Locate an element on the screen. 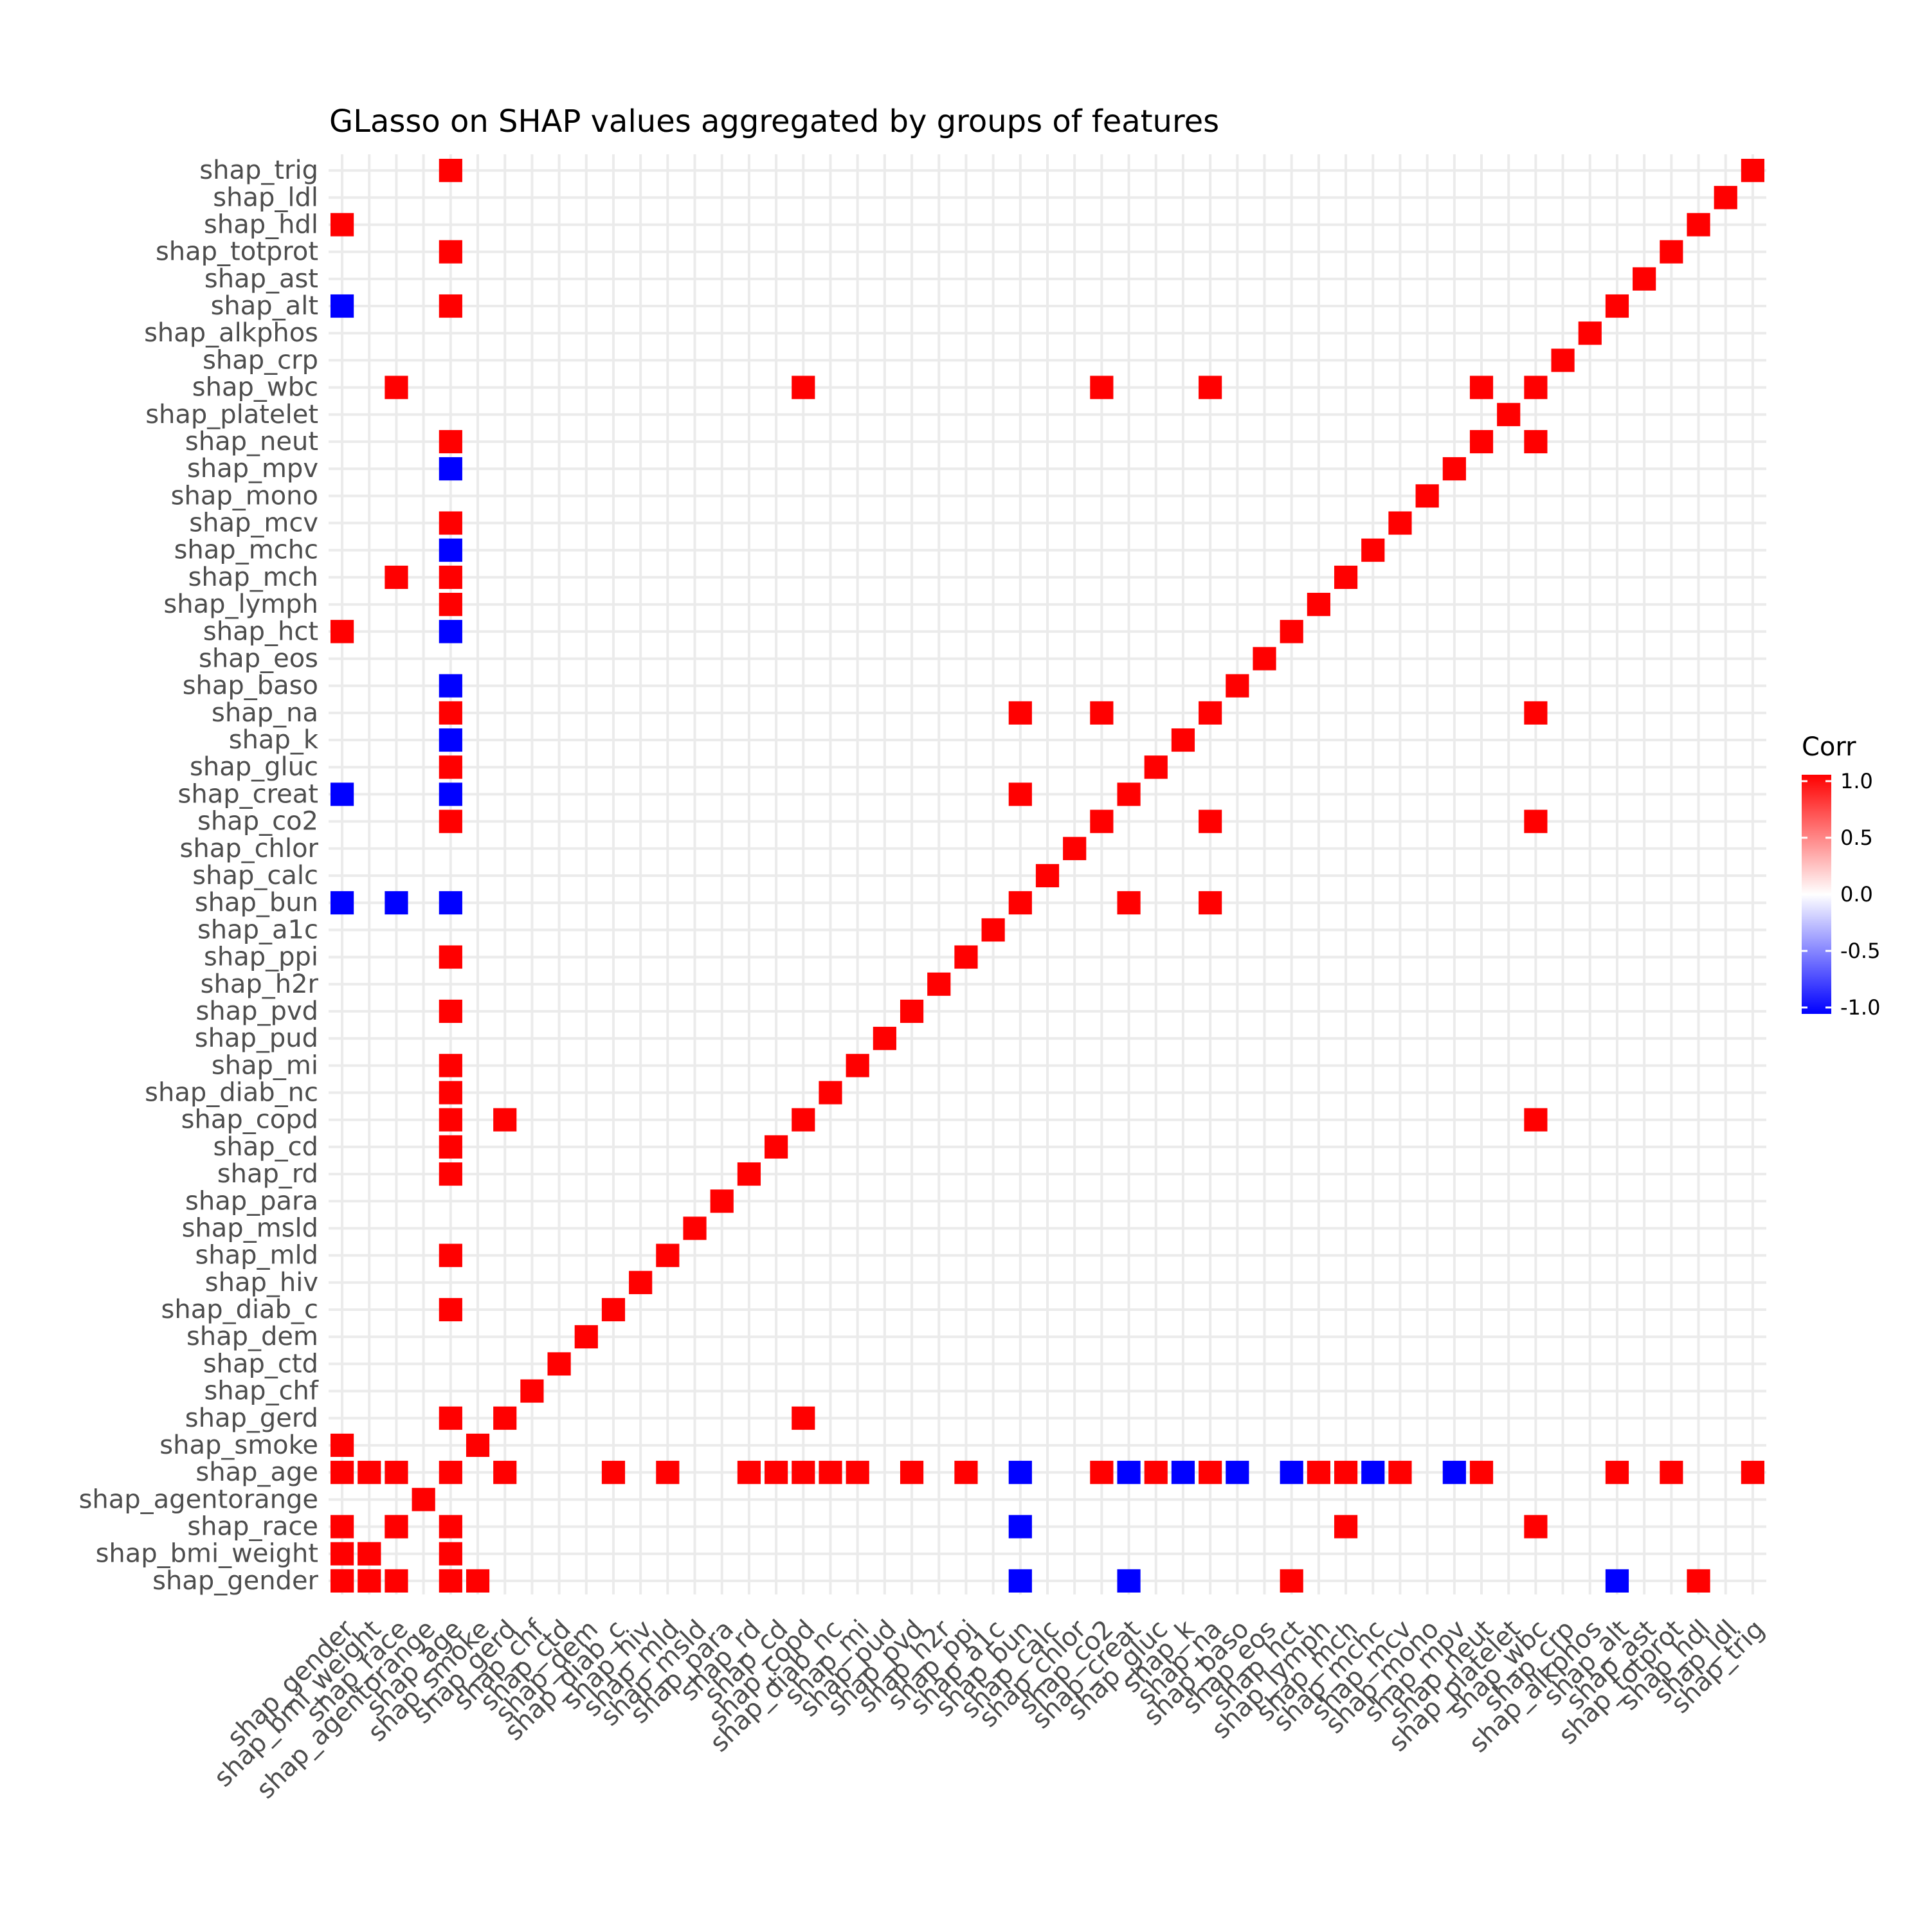  y-tick-label: shap_ast is located at coordinates (261, 279).